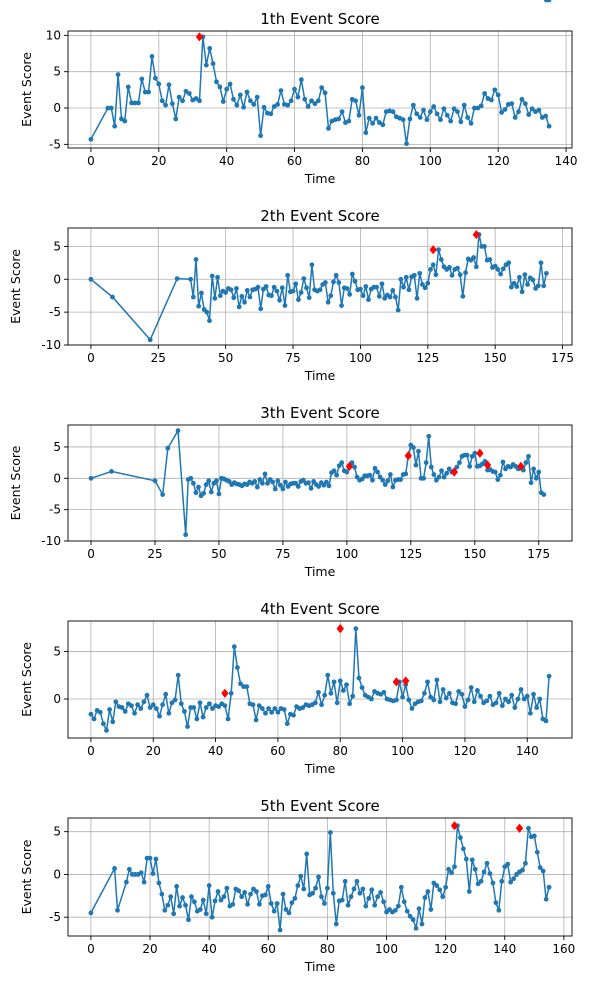 The image size is (589, 989). What do you see at coordinates (495, 358) in the screenshot?
I see `x-tick-label: 150` at bounding box center [495, 358].